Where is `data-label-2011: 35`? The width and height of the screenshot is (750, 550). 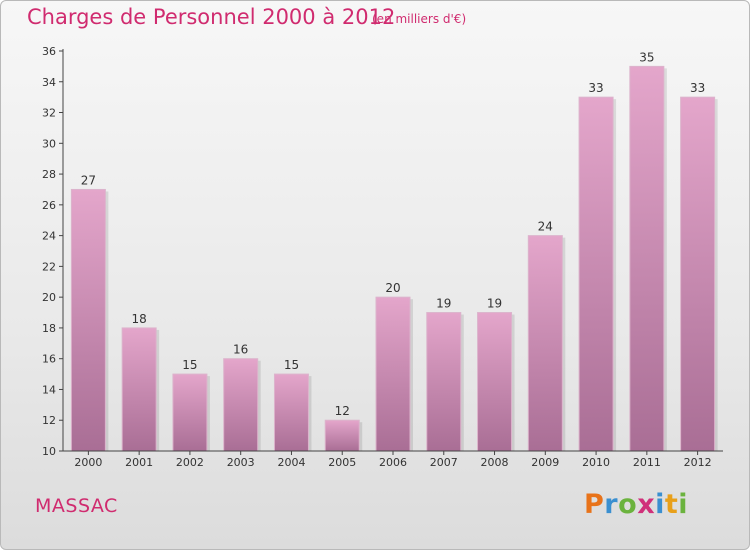
data-label-2011: 35 is located at coordinates (646, 57).